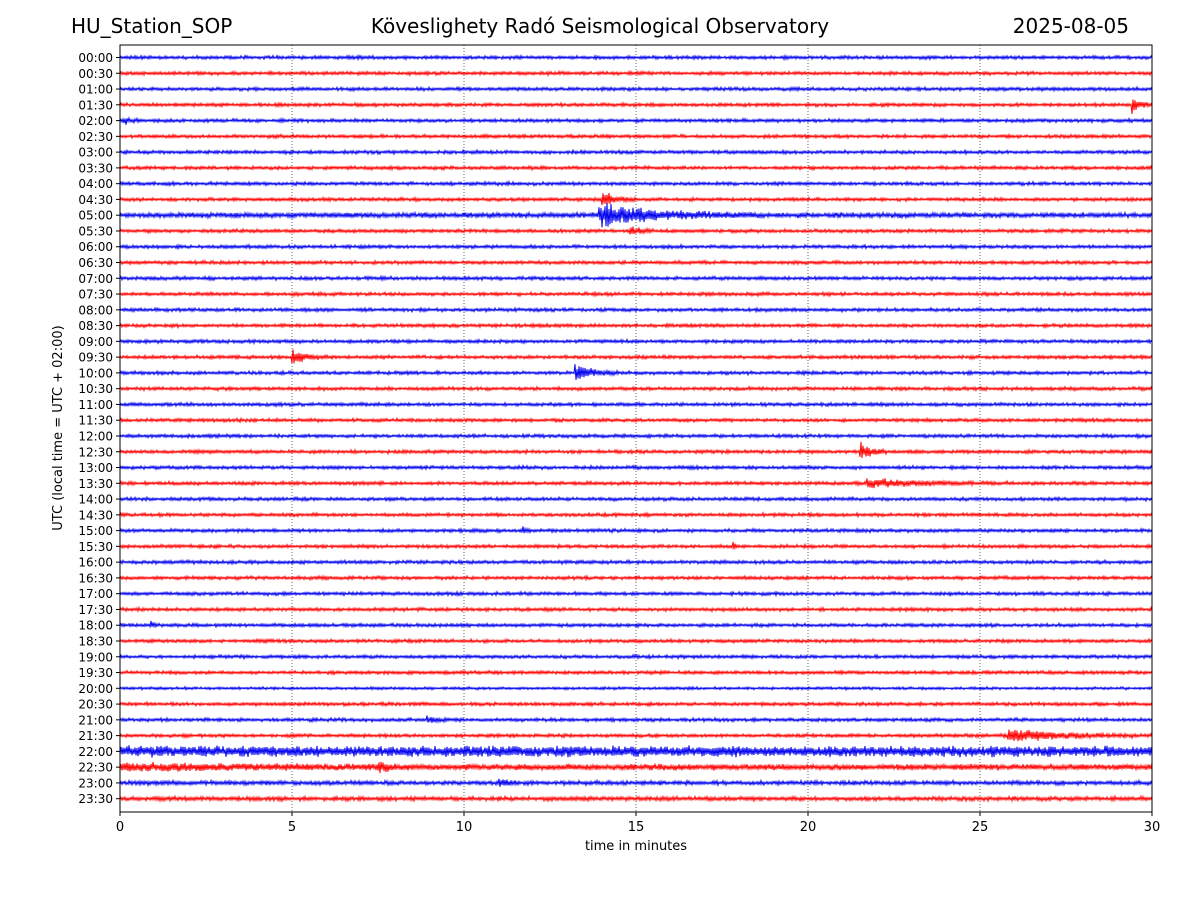  Describe the element at coordinates (95, 657) in the screenshot. I see `y-tick-label: 19:00` at that location.